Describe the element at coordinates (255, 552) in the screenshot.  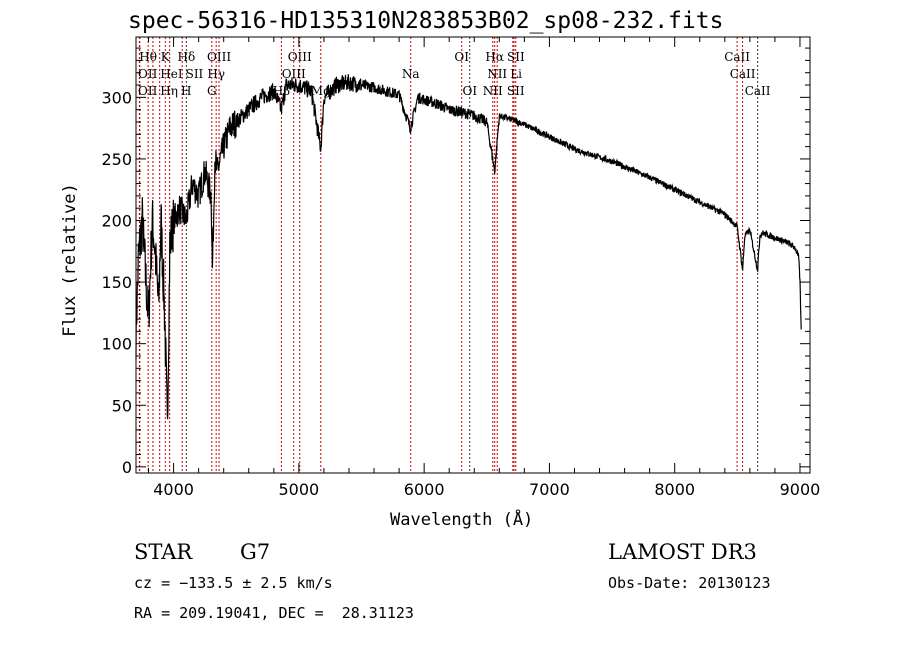
I see `subclass: G7` at that location.